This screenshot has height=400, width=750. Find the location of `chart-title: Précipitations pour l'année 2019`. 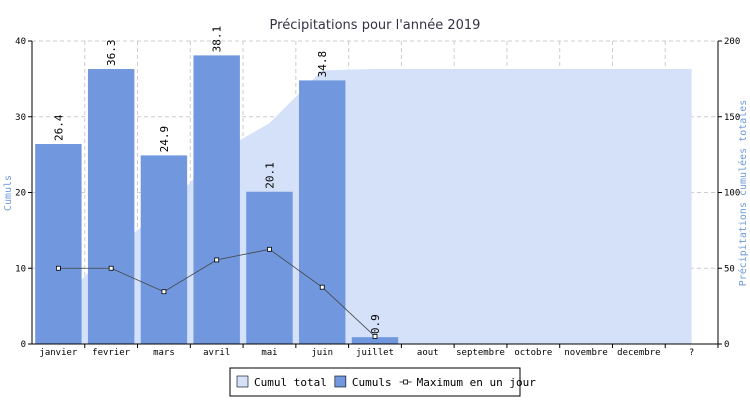

chart-title: Précipitations pour l'année 2019 is located at coordinates (375, 25).